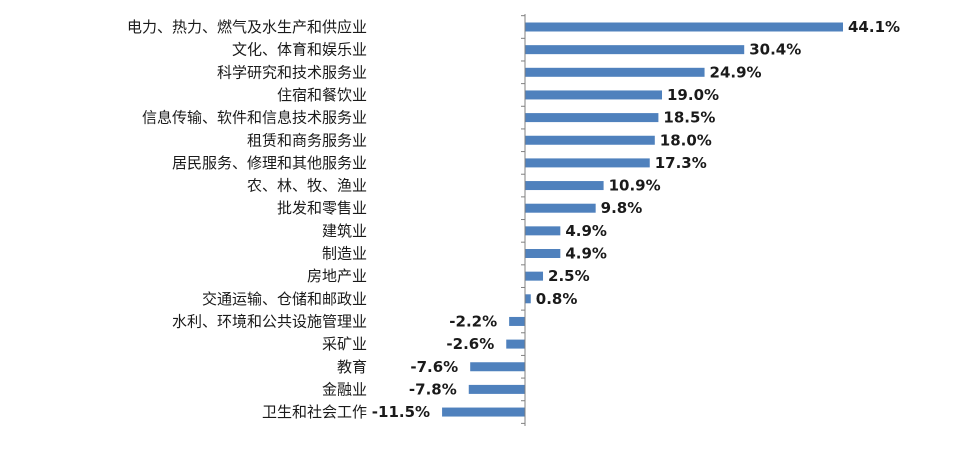 This screenshot has width=978, height=460. What do you see at coordinates (693, 95) in the screenshot?
I see `value-label: 19.0%` at bounding box center [693, 95].